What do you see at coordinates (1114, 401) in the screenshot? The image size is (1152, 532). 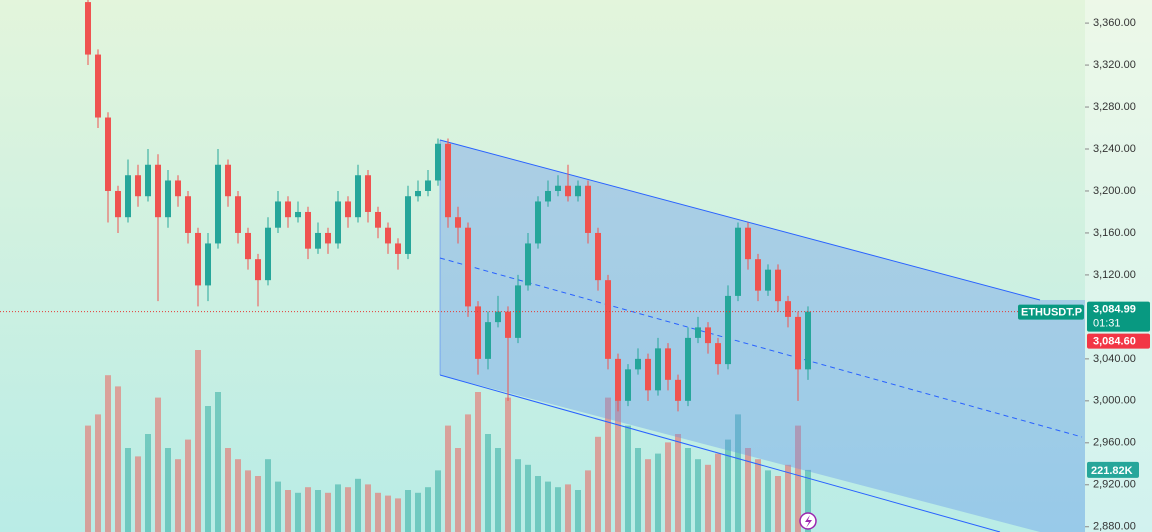 I see `y-tick-label: 3,000.00` at bounding box center [1114, 401].